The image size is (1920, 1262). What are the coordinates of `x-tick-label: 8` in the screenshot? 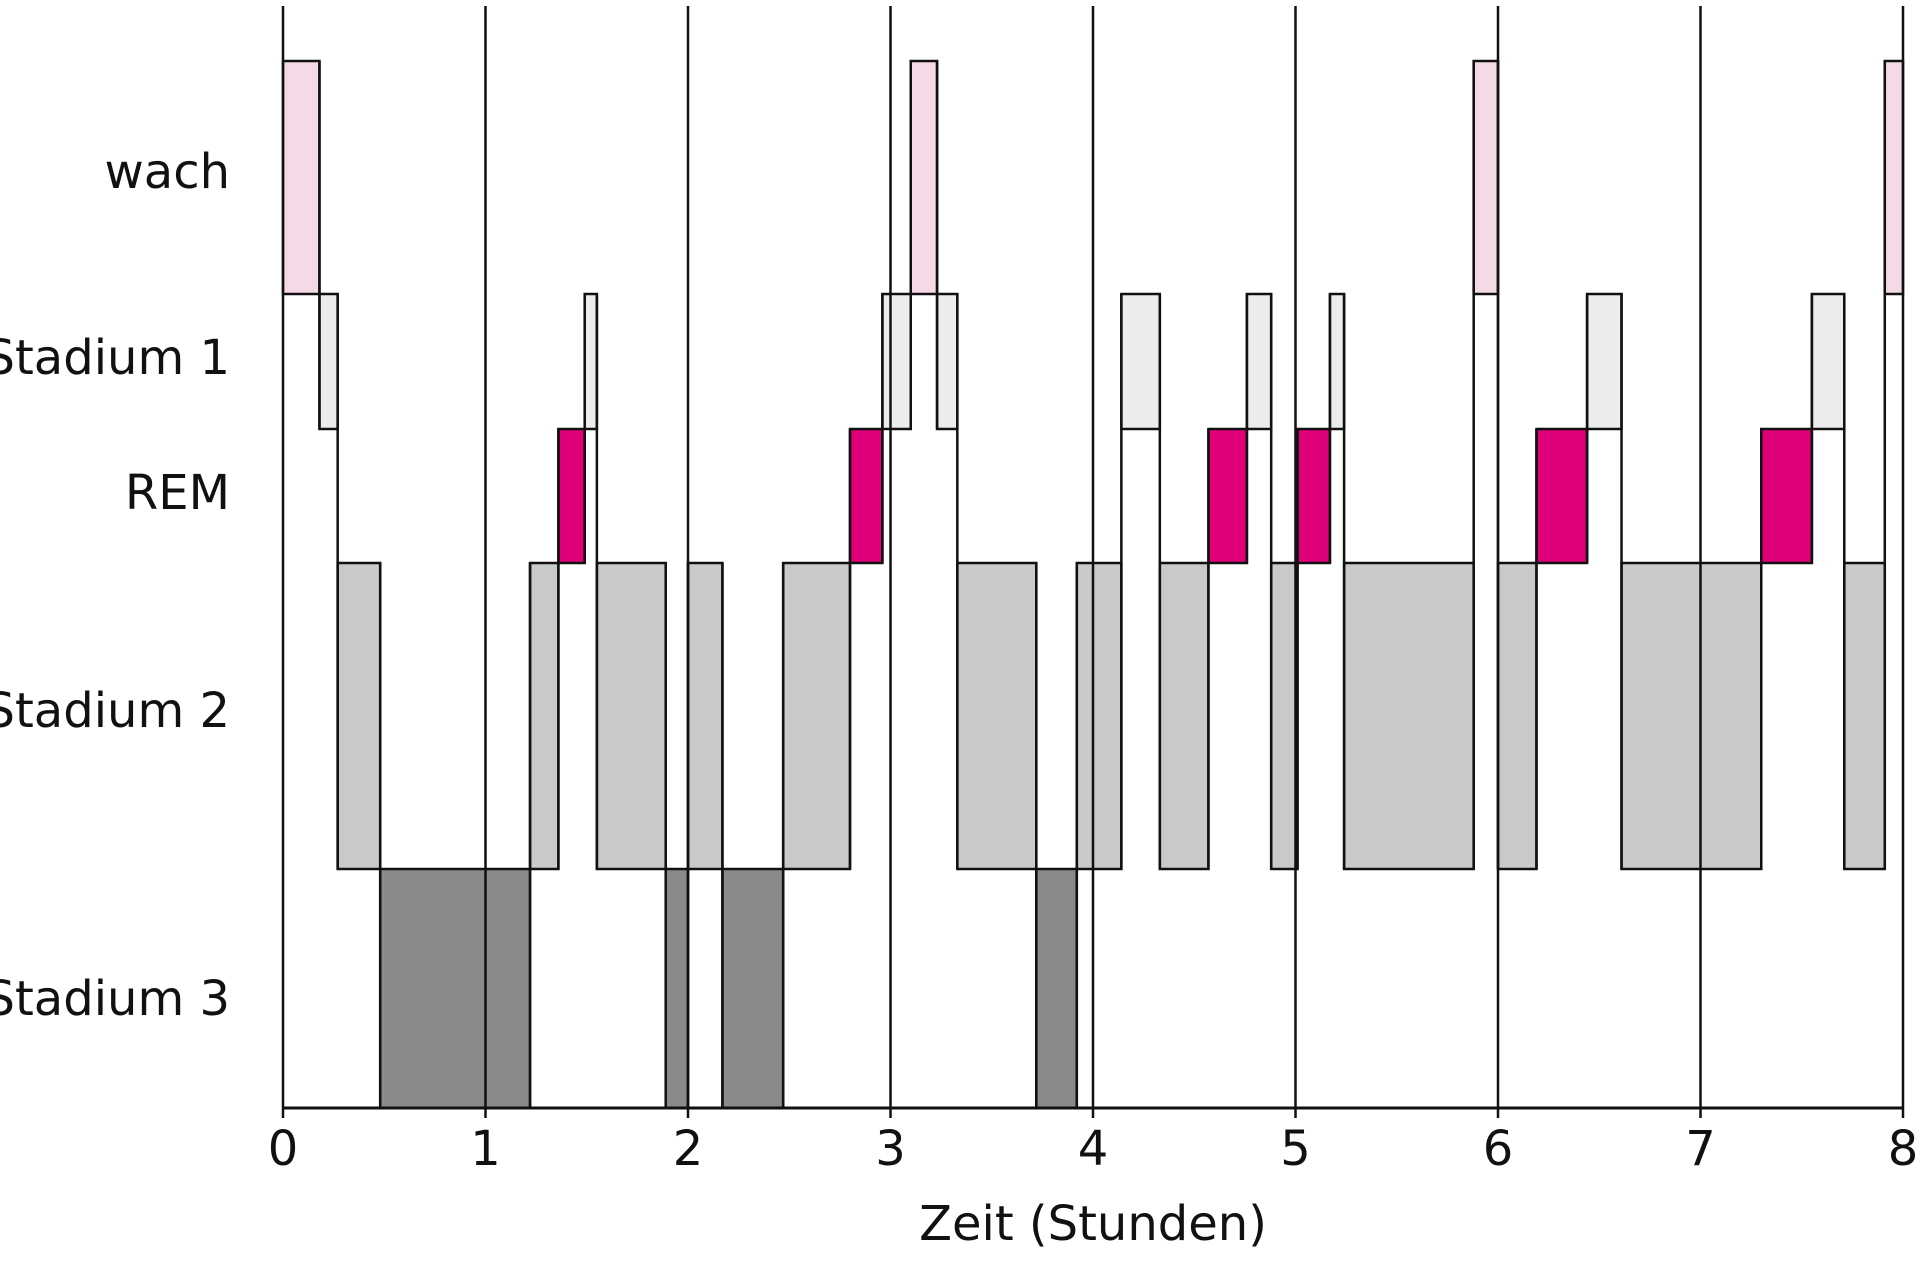 It's located at (1903, 1149).